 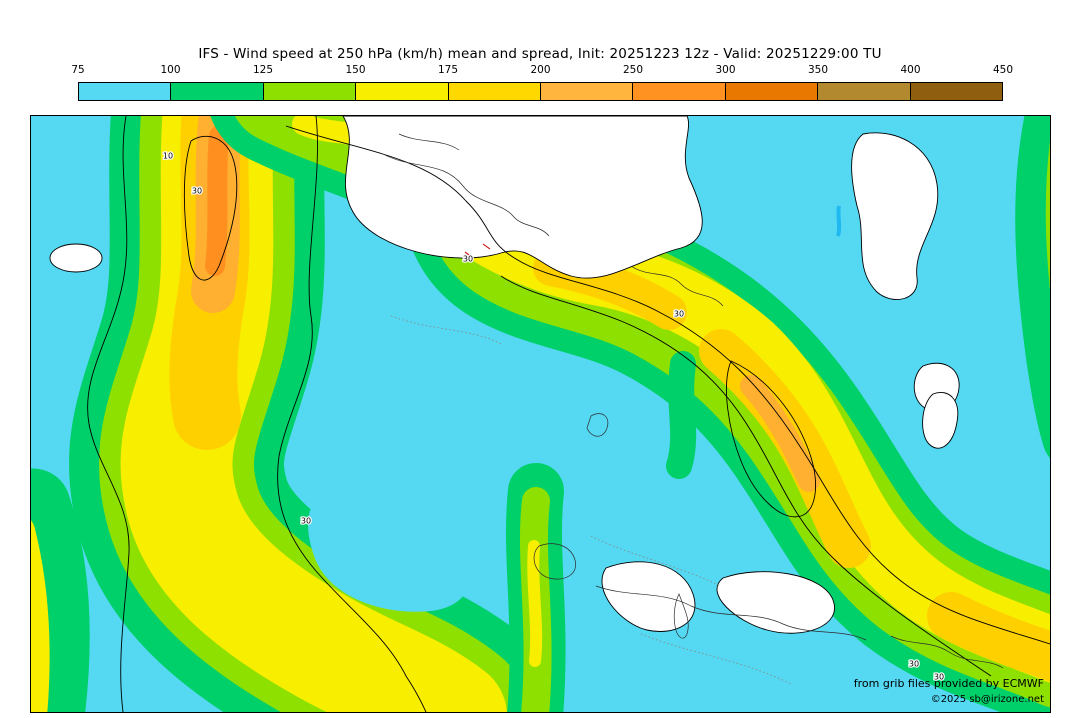 I want to click on isotach-contour-west-inner, so click(x=352, y=414).